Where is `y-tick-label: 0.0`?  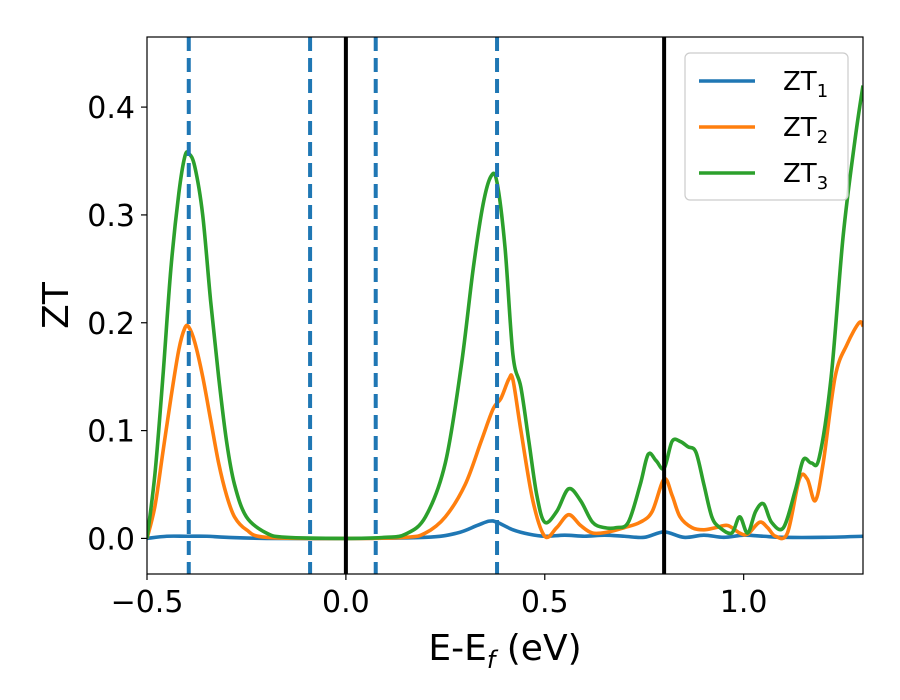
y-tick-label: 0.0 is located at coordinates (111, 539).